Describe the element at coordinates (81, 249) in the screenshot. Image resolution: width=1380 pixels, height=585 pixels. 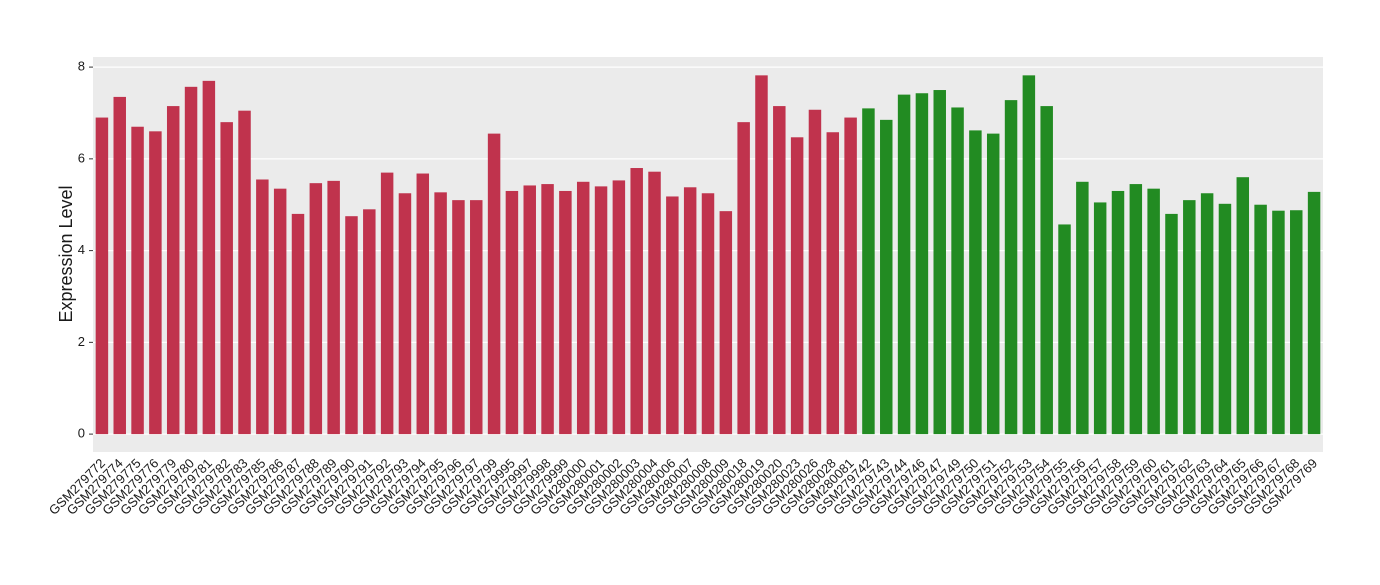
I see `y-tick-label: 4` at that location.